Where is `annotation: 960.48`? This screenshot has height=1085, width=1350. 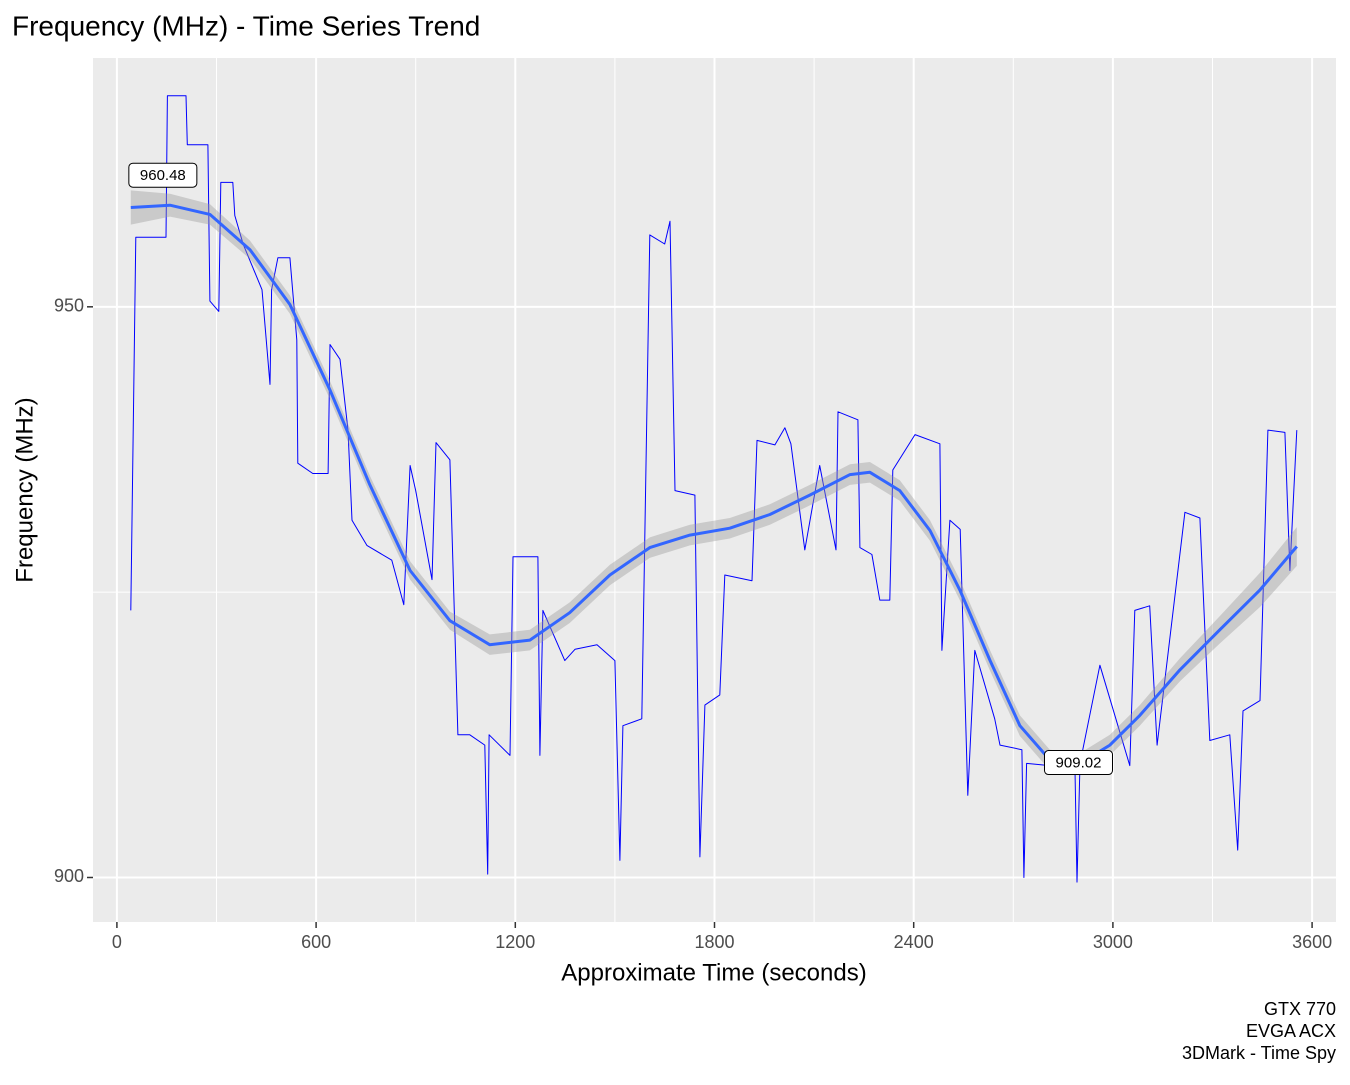 annotation: 960.48 is located at coordinates (163, 175).